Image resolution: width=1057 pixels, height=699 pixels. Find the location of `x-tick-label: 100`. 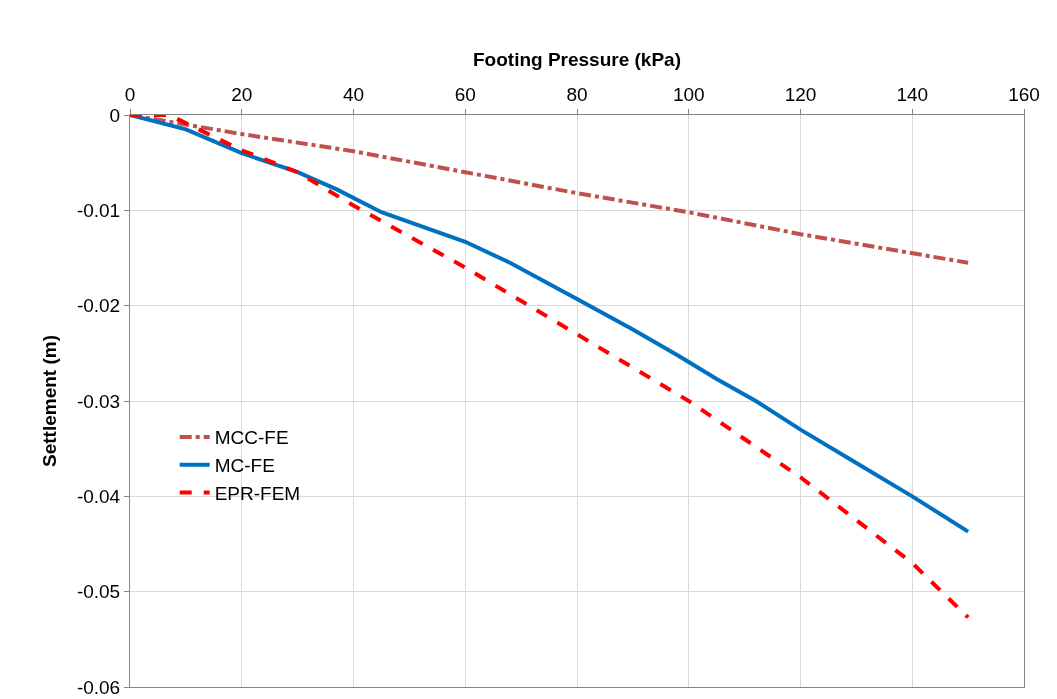

x-tick-label: 100 is located at coordinates (688, 95).